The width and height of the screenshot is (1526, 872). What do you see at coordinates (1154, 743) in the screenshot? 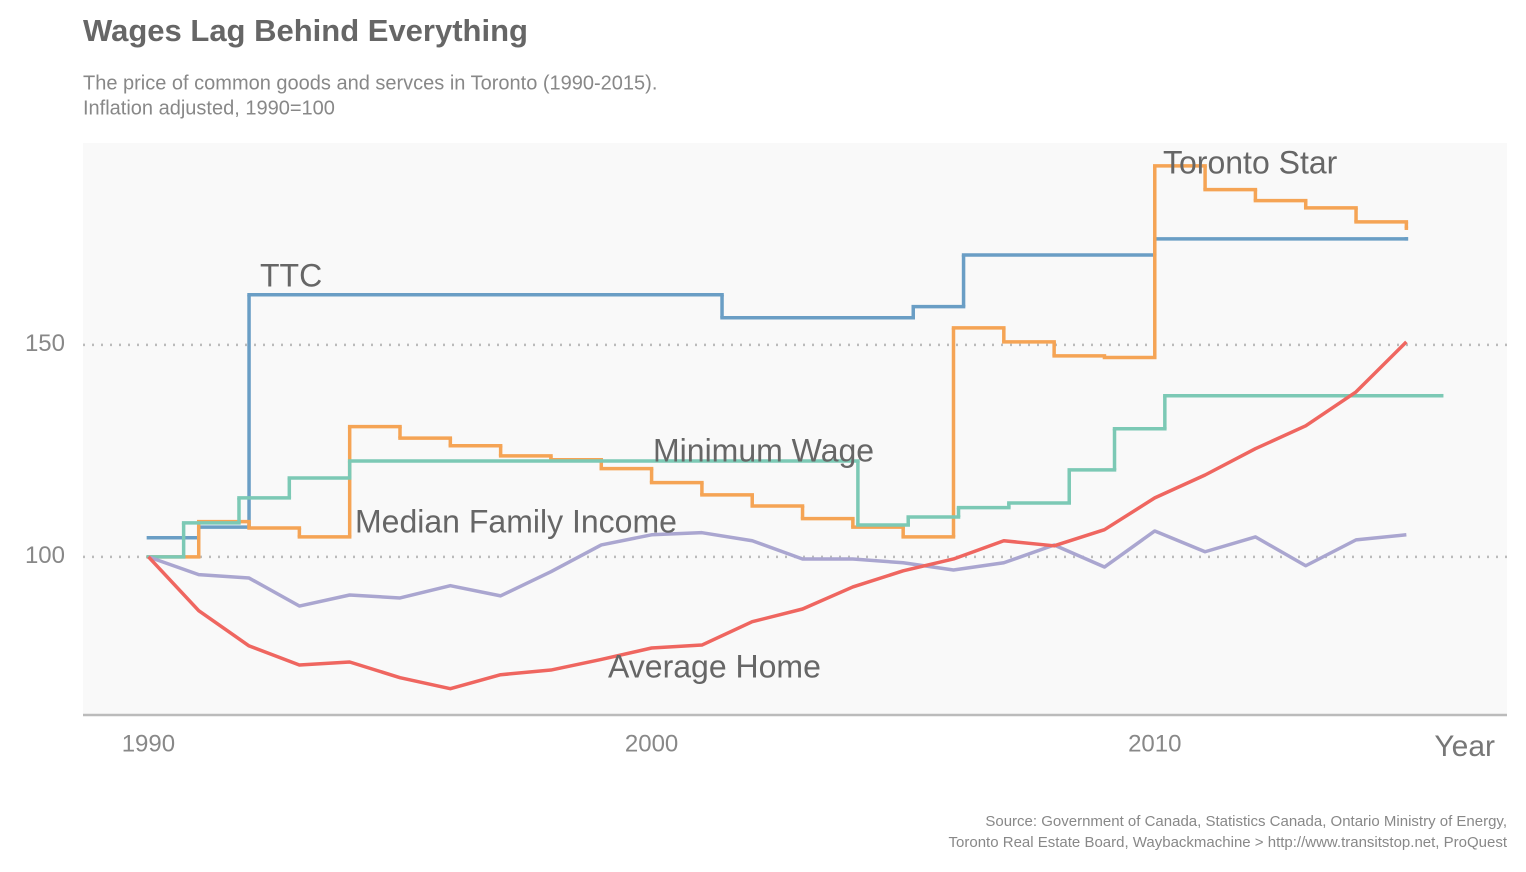
I see `x-tick-label: 2010` at bounding box center [1154, 743].